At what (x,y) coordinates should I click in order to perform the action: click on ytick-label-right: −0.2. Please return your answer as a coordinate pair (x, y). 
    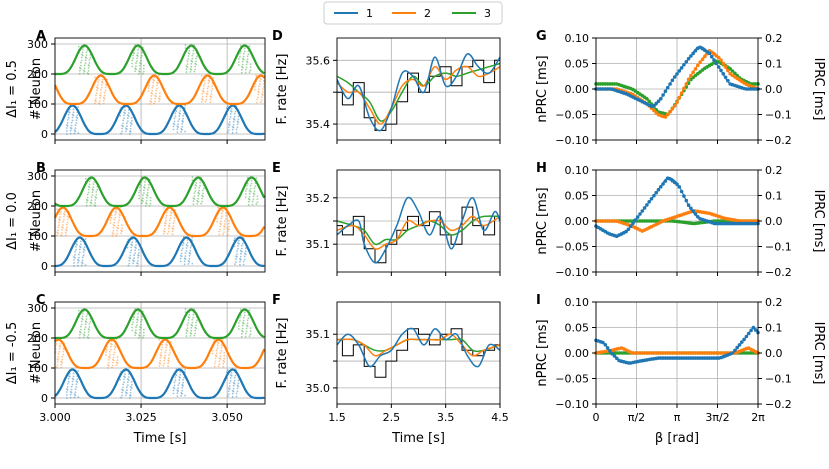
    Looking at the image, I should click on (778, 140).